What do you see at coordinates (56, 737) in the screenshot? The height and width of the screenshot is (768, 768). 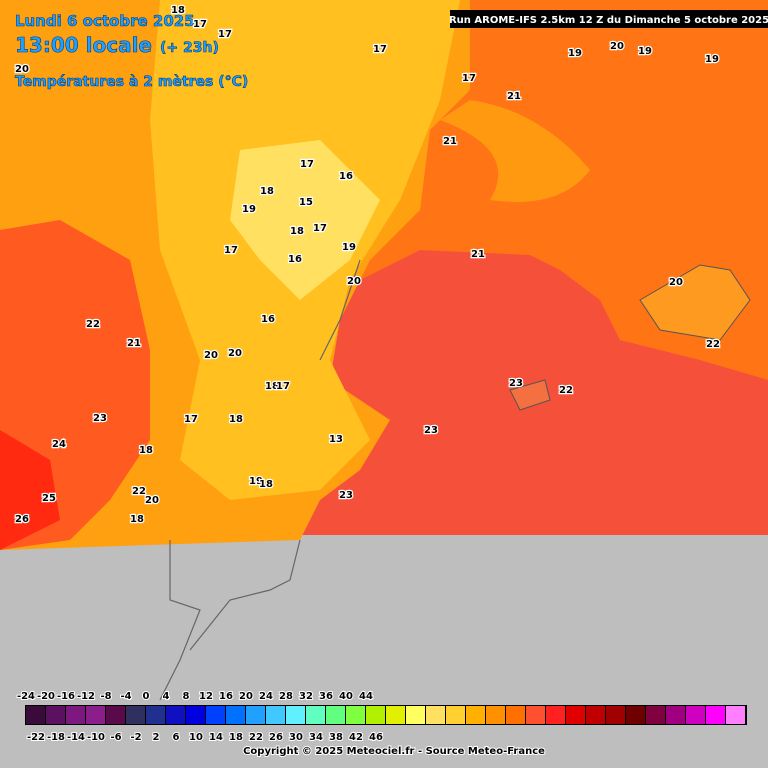 I see `legend-tick: -18` at bounding box center [56, 737].